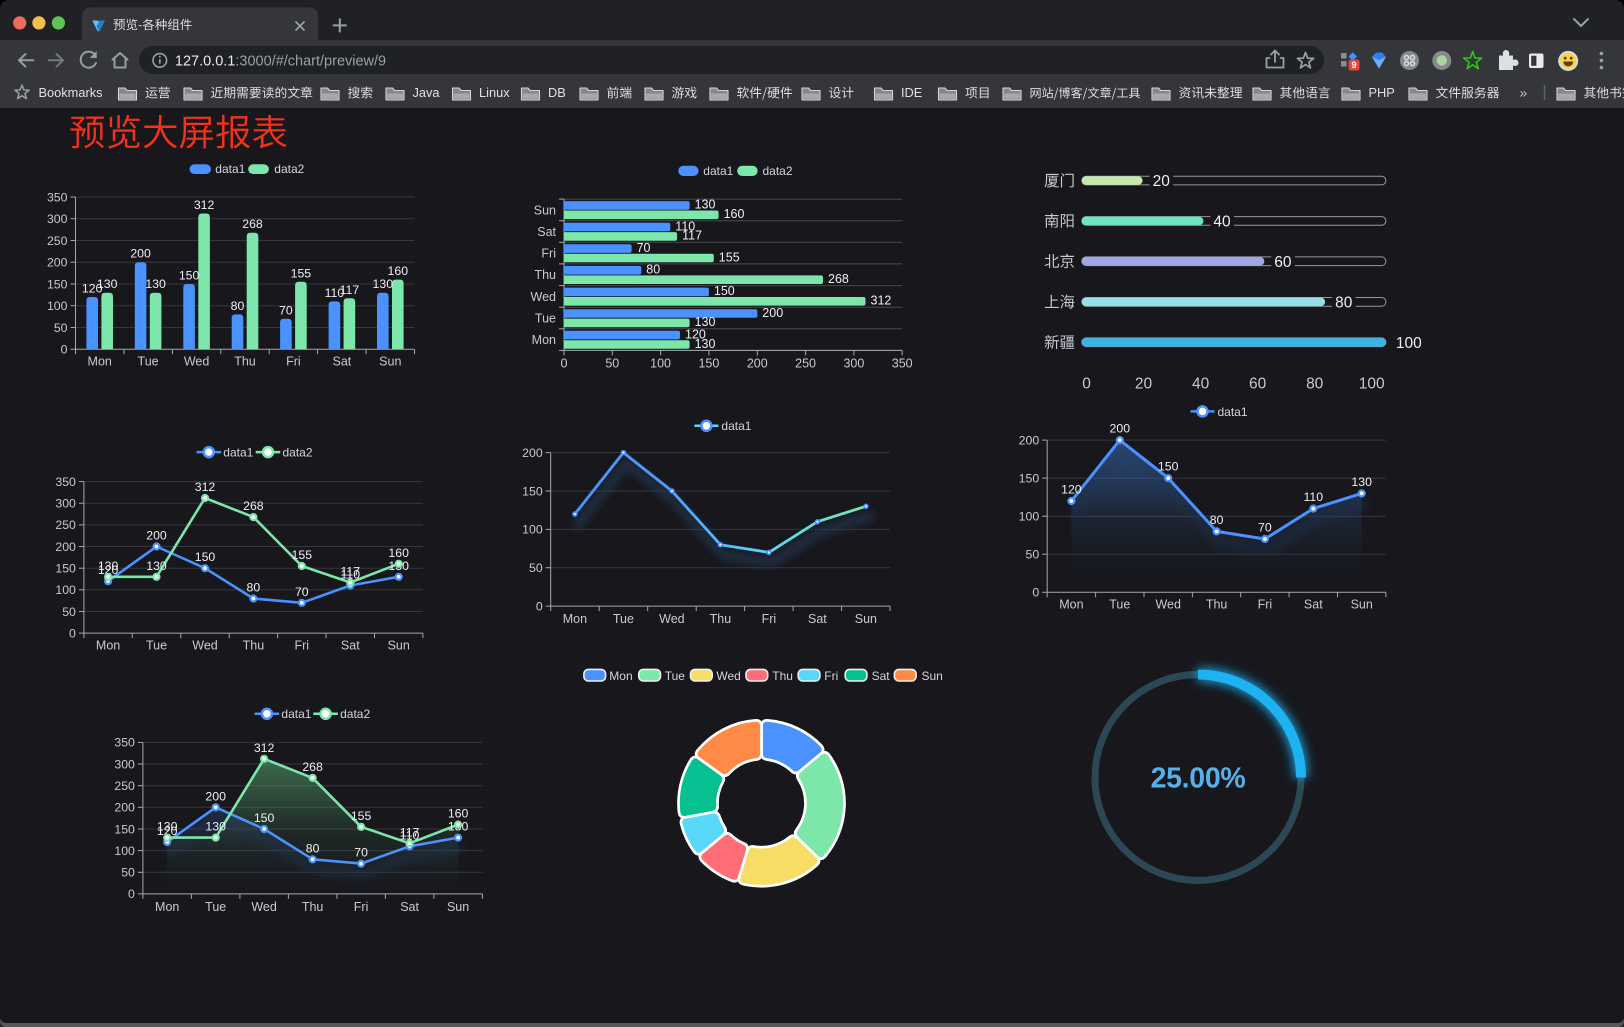  What do you see at coordinates (71, 92) in the screenshot?
I see `svg-text: Bookmarks` at bounding box center [71, 92].